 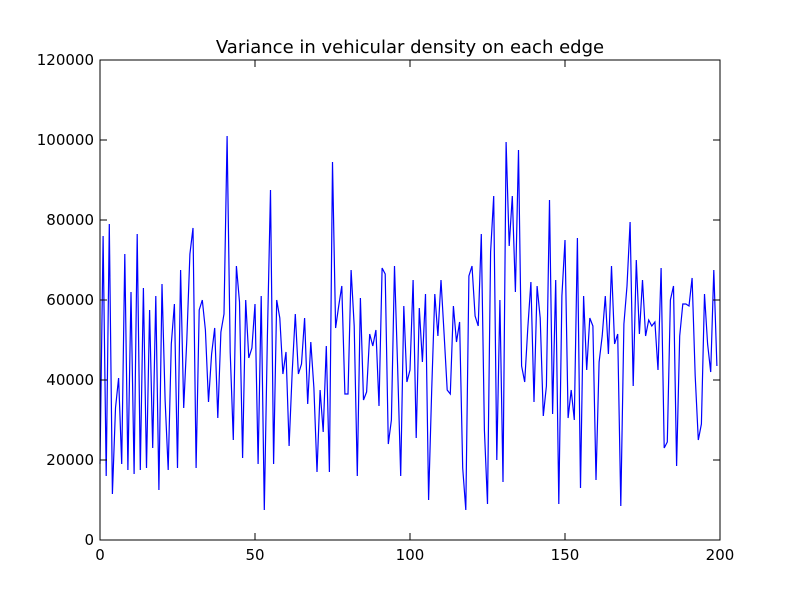 What do you see at coordinates (65, 60) in the screenshot?
I see `y-tick-label: 120000` at bounding box center [65, 60].